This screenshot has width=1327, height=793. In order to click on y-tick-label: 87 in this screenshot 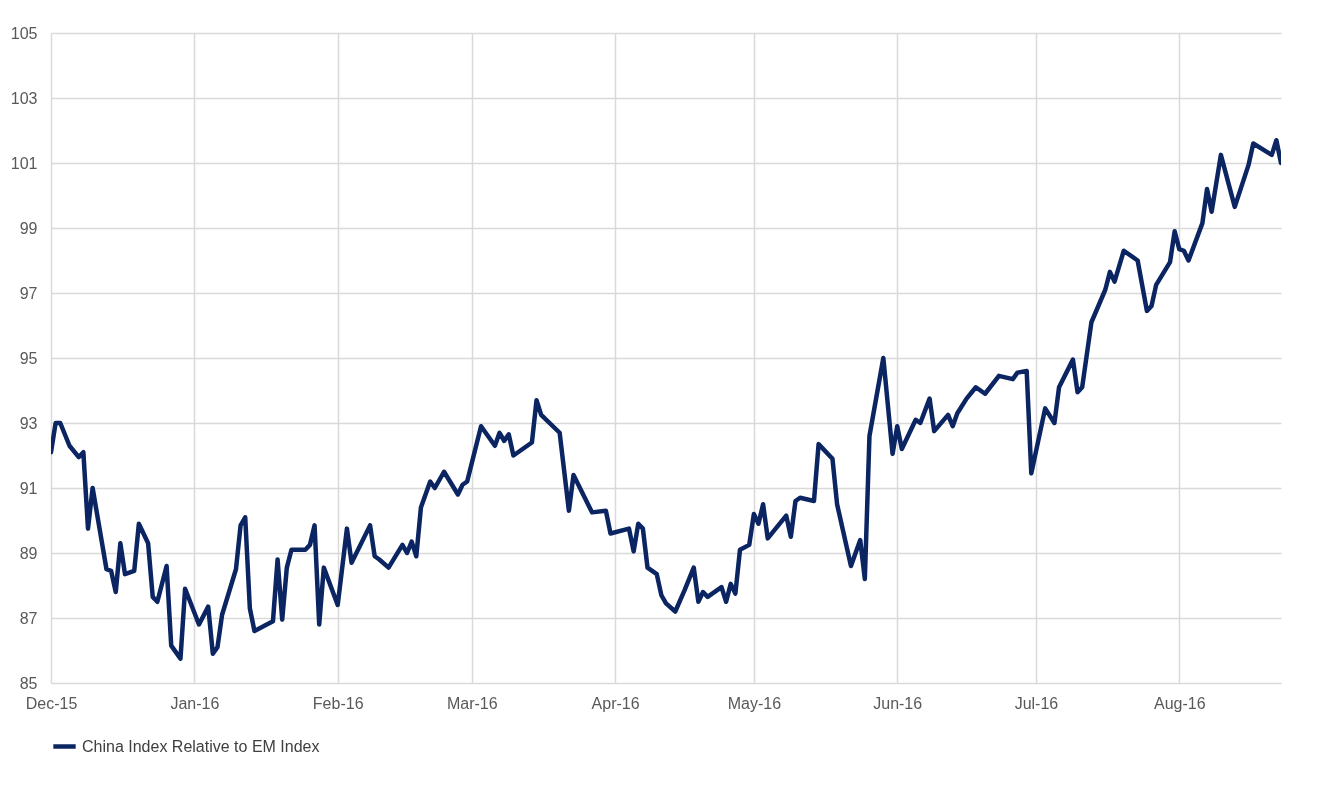, I will do `click(28, 618)`.